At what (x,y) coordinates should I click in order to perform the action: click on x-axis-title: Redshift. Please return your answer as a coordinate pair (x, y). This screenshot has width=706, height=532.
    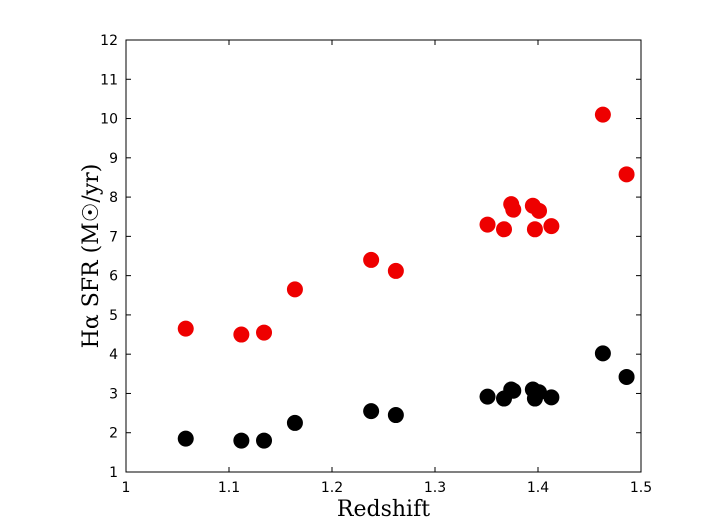
    Looking at the image, I should click on (383, 509).